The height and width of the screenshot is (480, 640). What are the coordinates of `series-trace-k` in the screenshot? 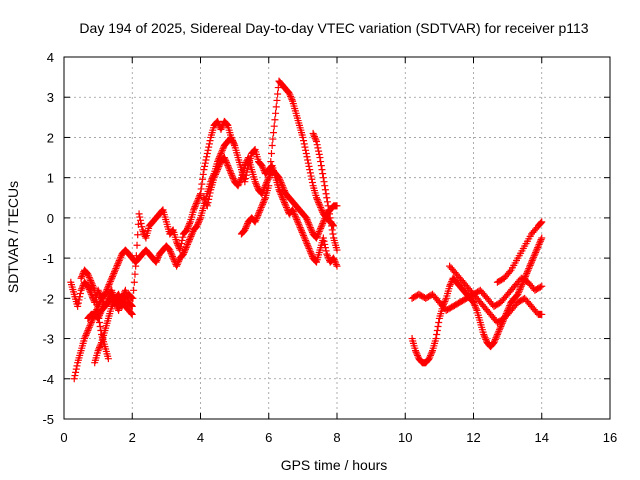 It's located at (496, 294).